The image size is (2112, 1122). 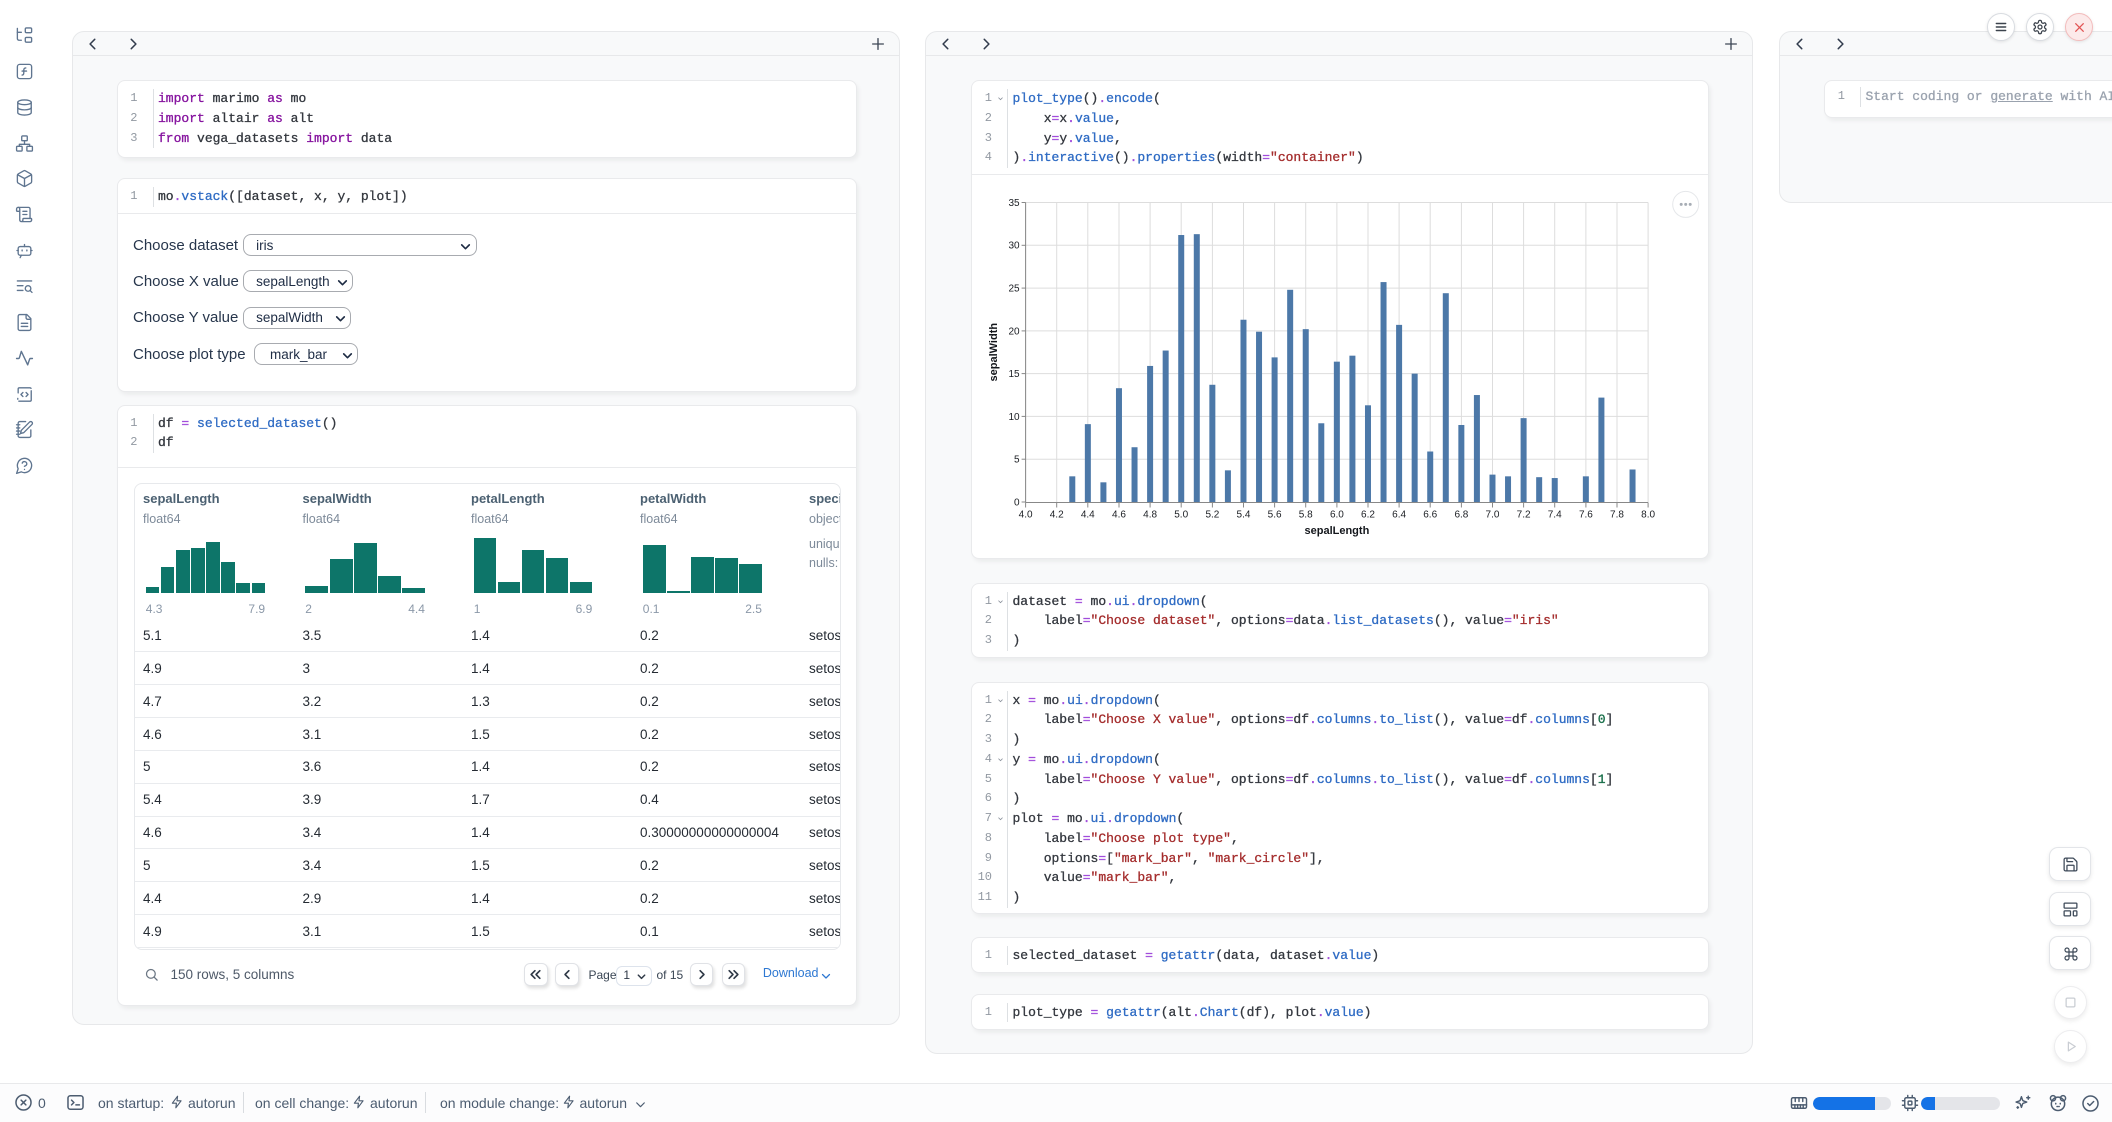 What do you see at coordinates (1555, 514) in the screenshot?
I see `svg-text: 7.4` at bounding box center [1555, 514].